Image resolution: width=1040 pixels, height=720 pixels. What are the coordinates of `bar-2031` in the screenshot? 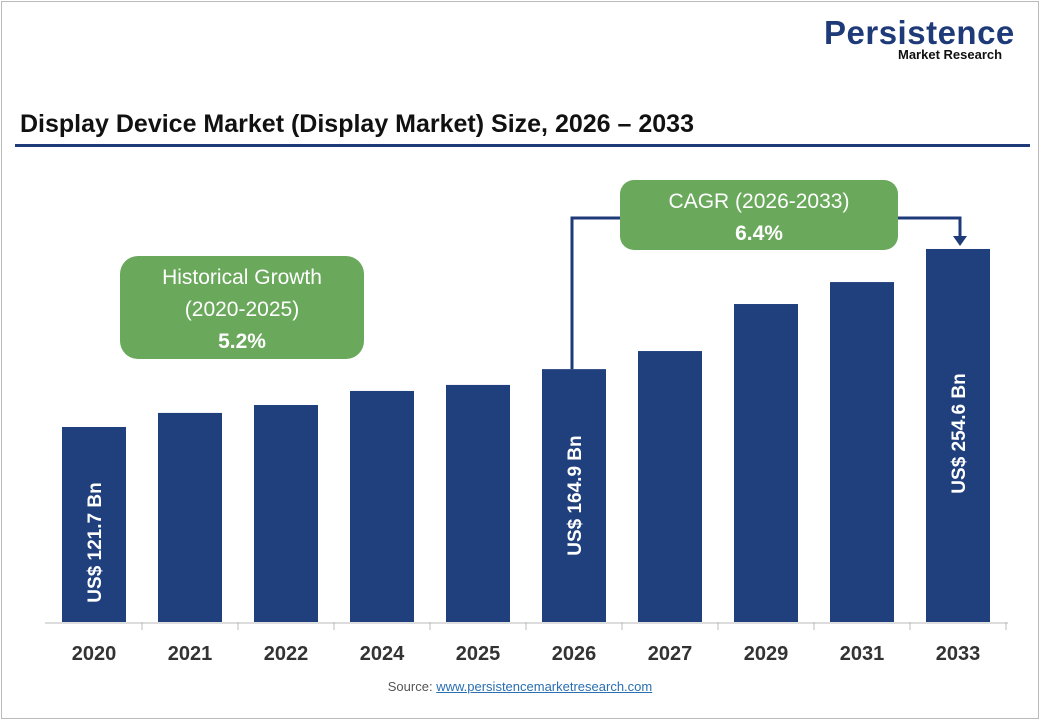 It's located at (862, 452).